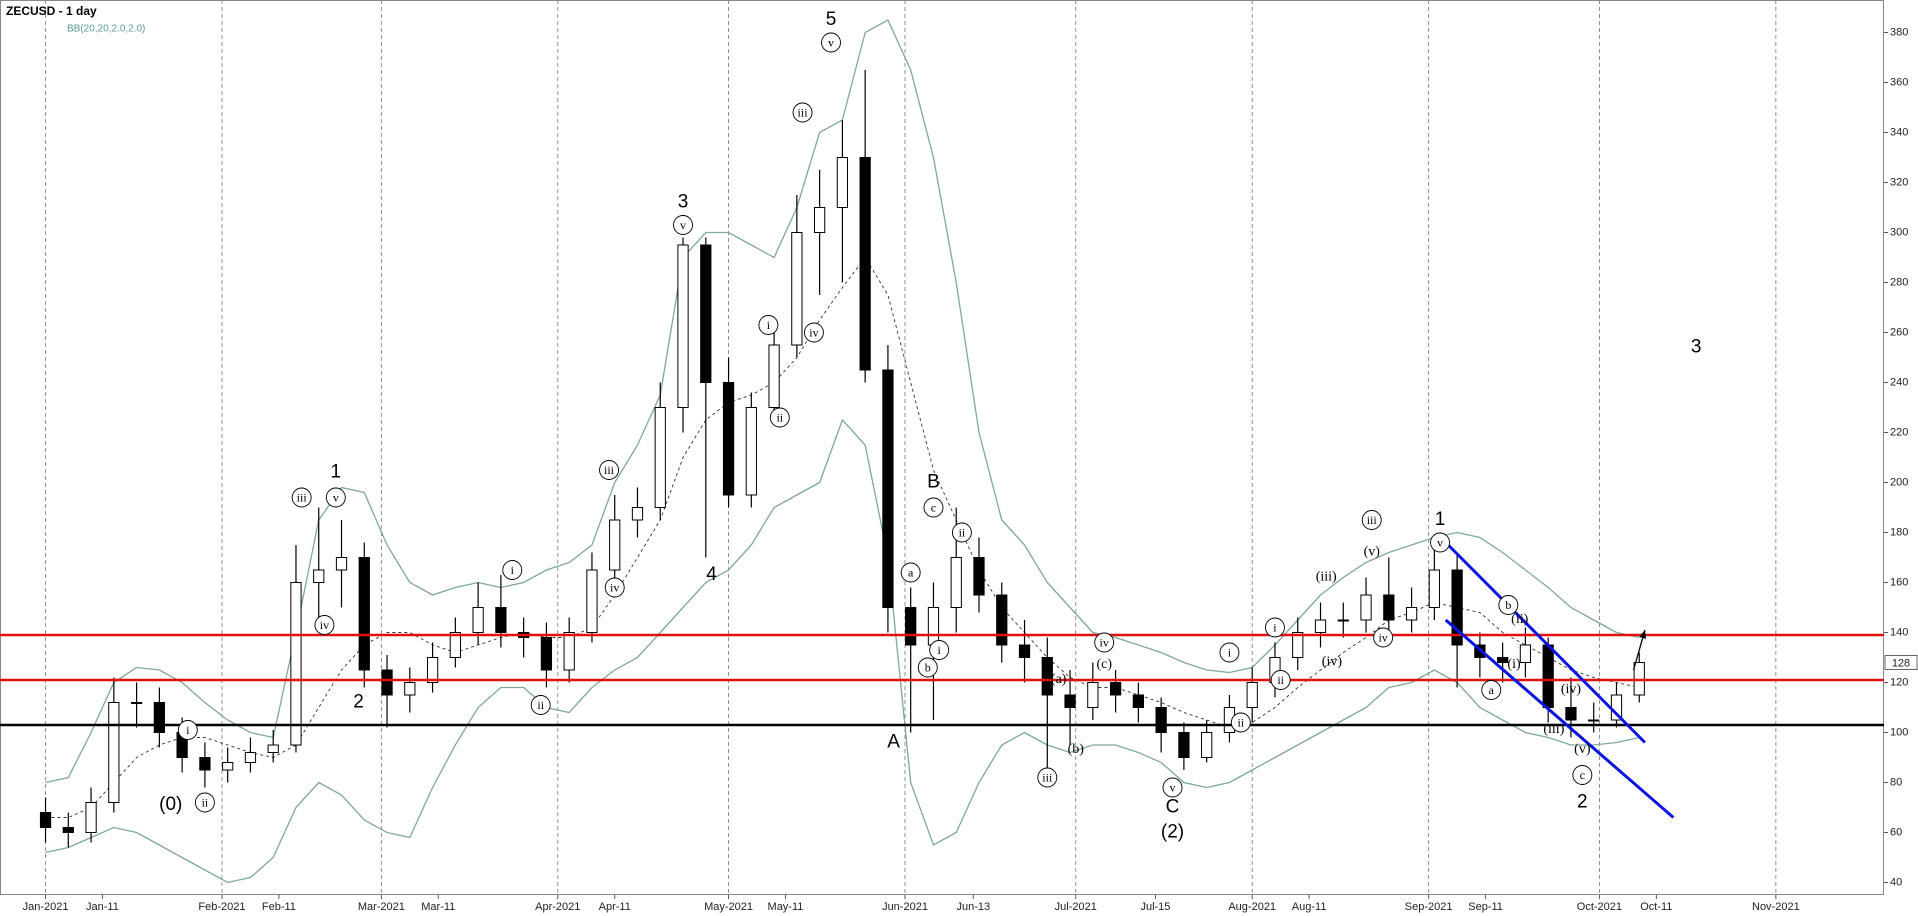  Describe the element at coordinates (1155, 907) in the screenshot. I see `x-tick-label: Jul-15` at that location.